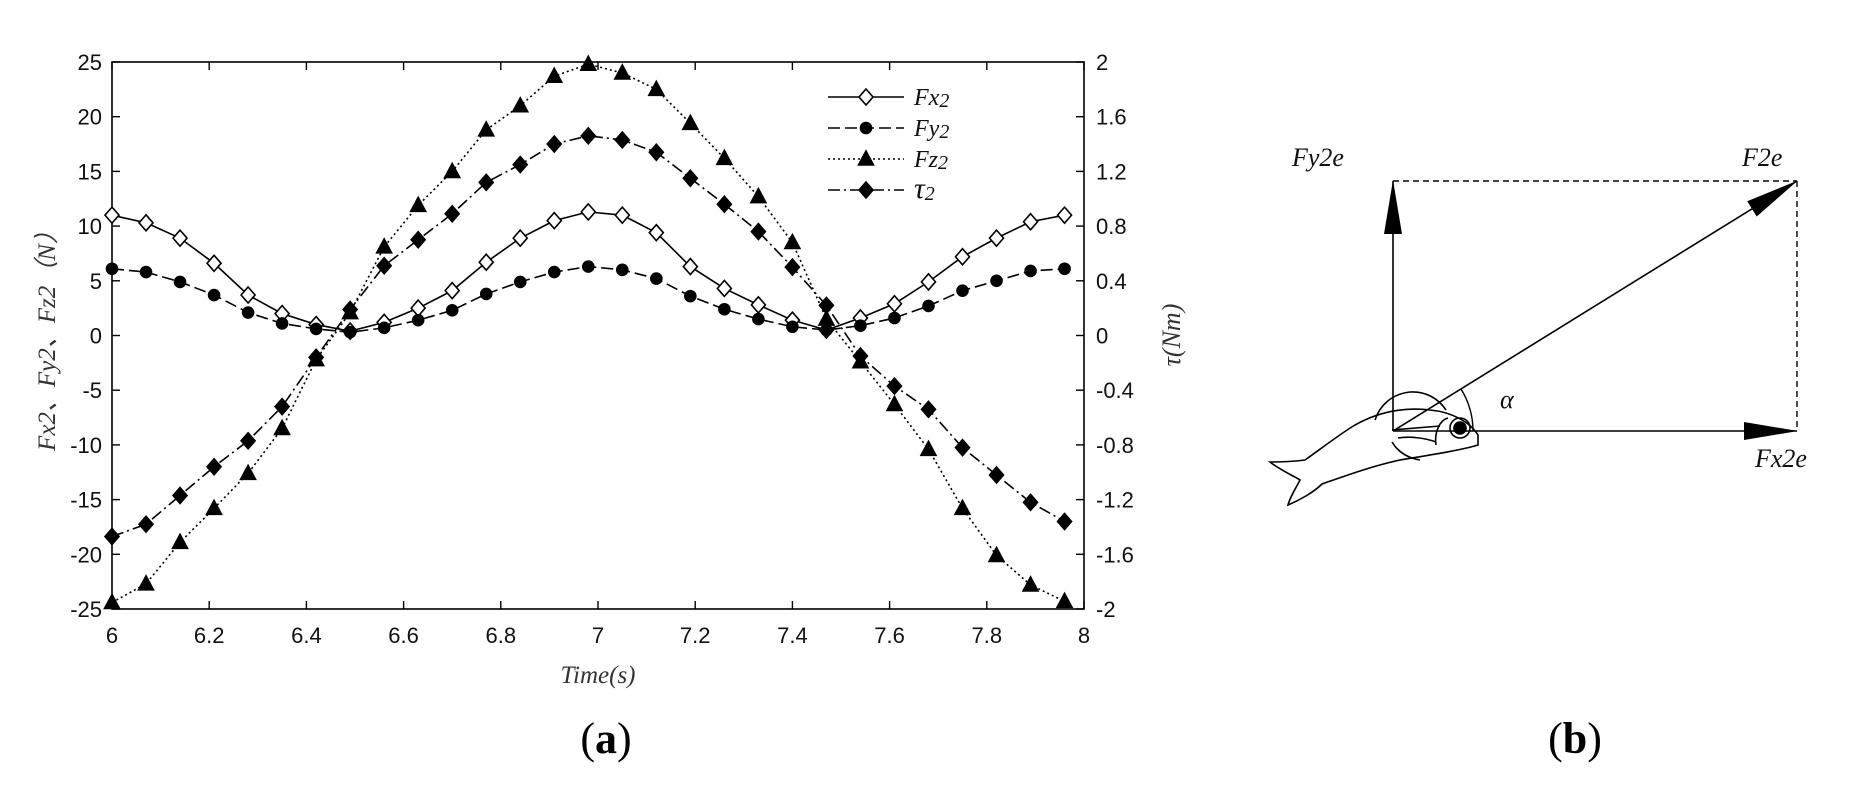 This screenshot has width=1855, height=785. Describe the element at coordinates (926, 129) in the screenshot. I see `legend-label-main: Fy` at that location.